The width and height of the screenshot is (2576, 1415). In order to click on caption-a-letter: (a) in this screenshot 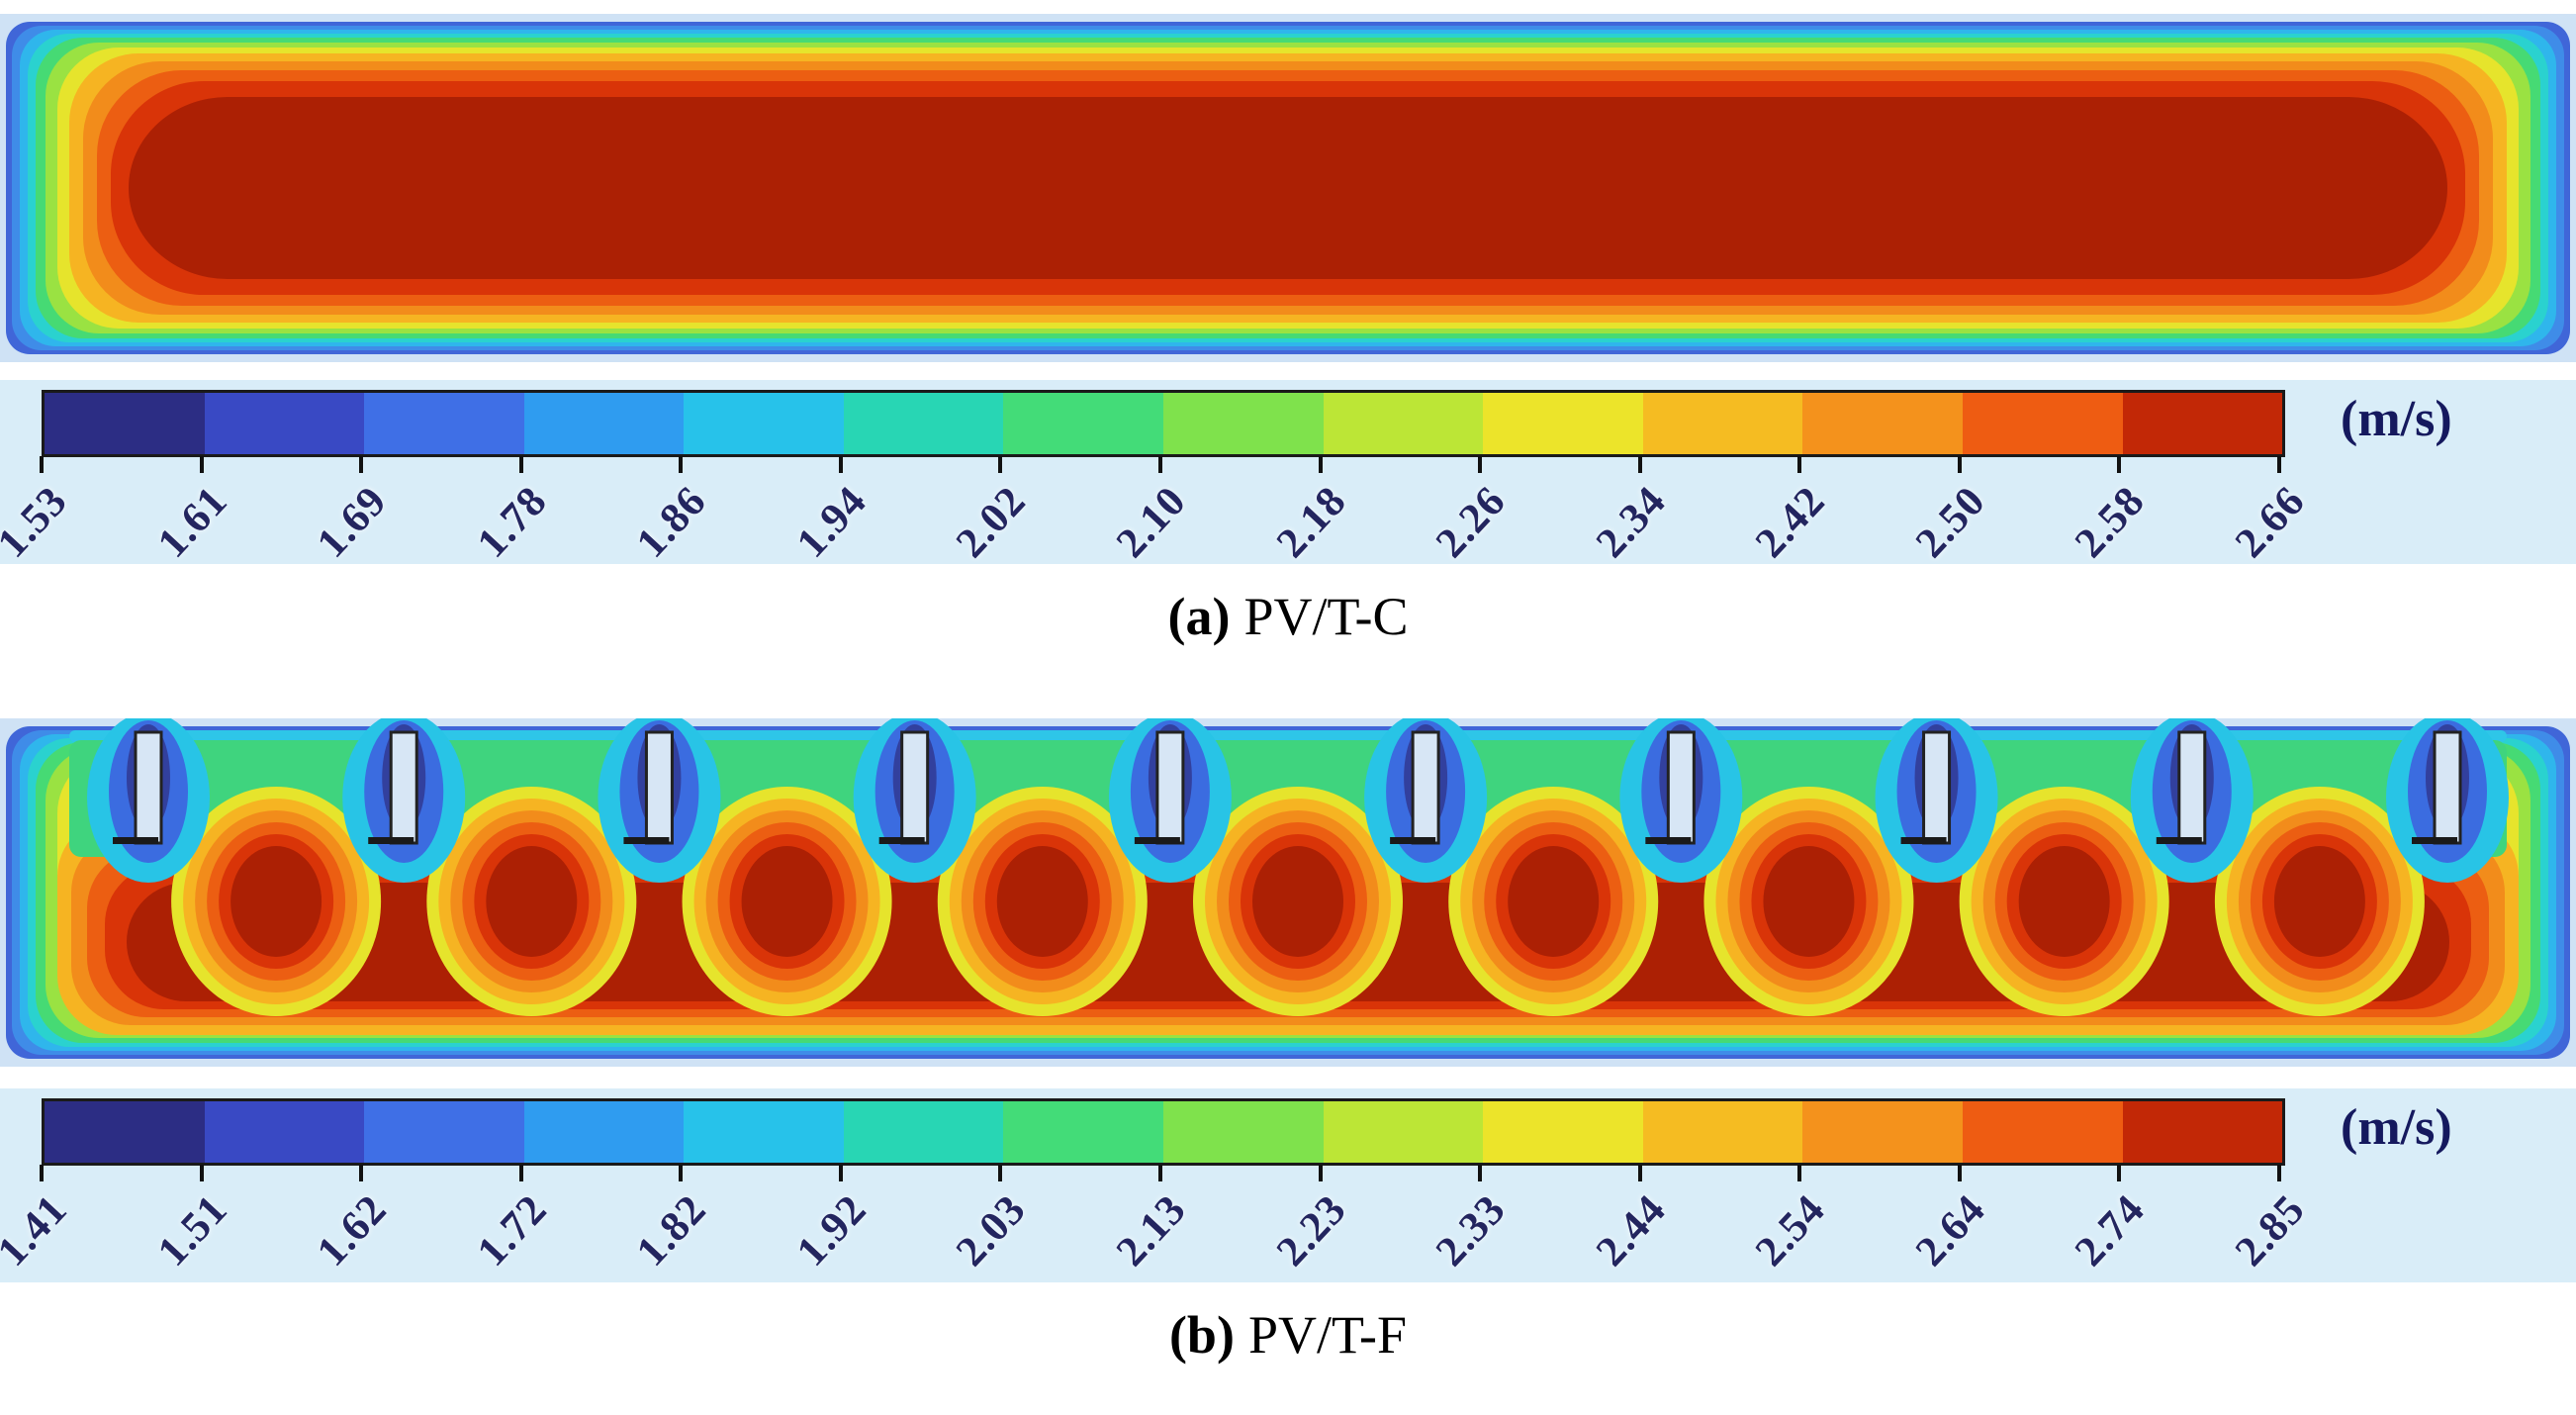, I will do `click(1199, 616)`.